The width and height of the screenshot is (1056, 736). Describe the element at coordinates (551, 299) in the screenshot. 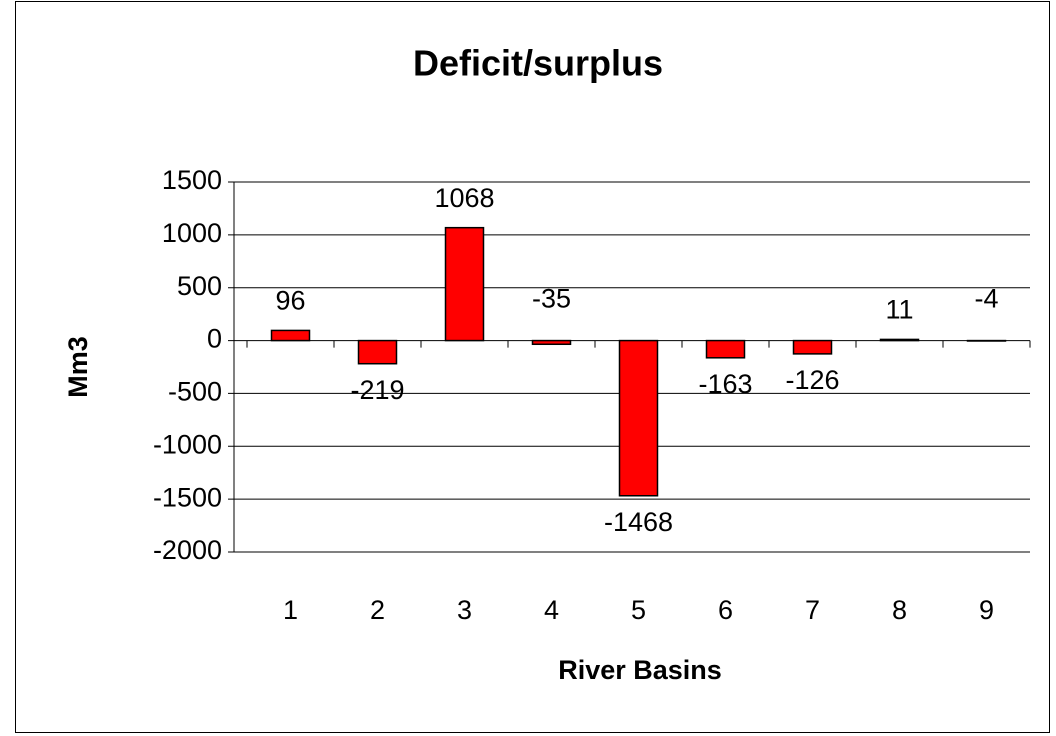

I see `data-label: -35` at that location.